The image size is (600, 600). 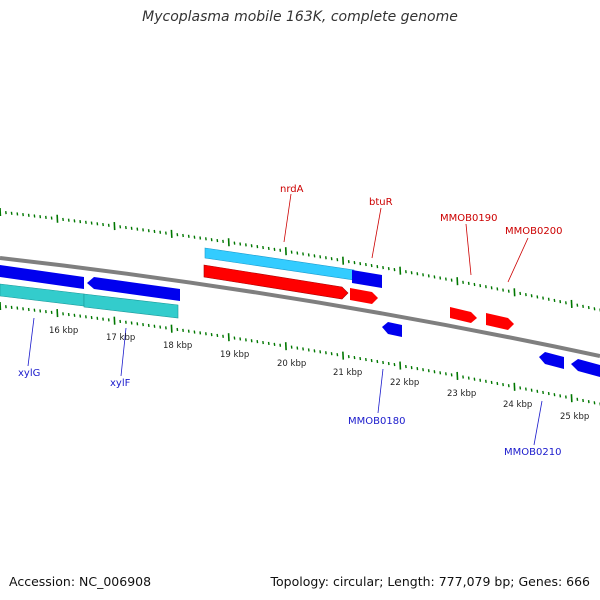 I want to click on gene-reverse-partial, so click(x=585, y=368).